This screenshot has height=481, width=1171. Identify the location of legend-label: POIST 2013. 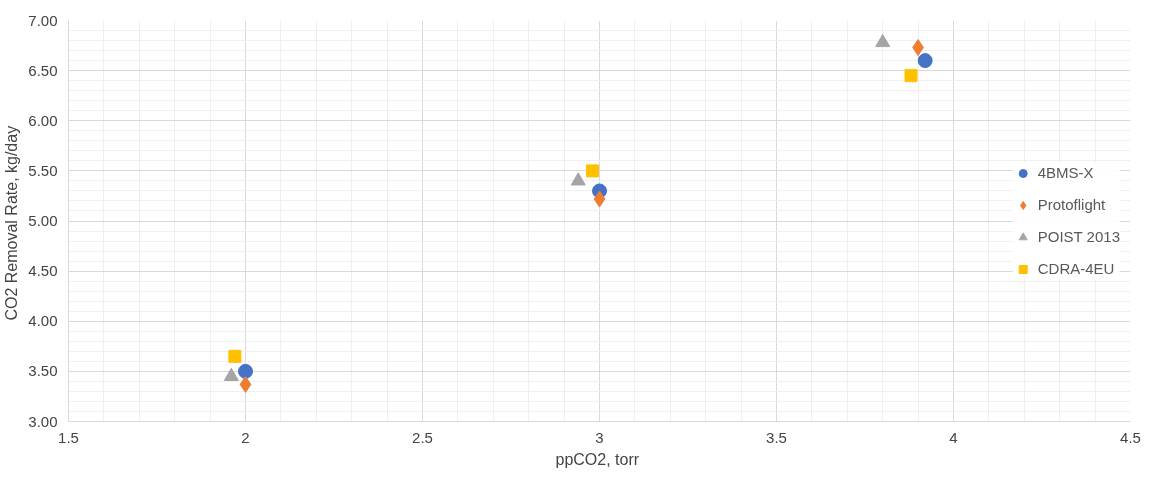
(1078, 236).